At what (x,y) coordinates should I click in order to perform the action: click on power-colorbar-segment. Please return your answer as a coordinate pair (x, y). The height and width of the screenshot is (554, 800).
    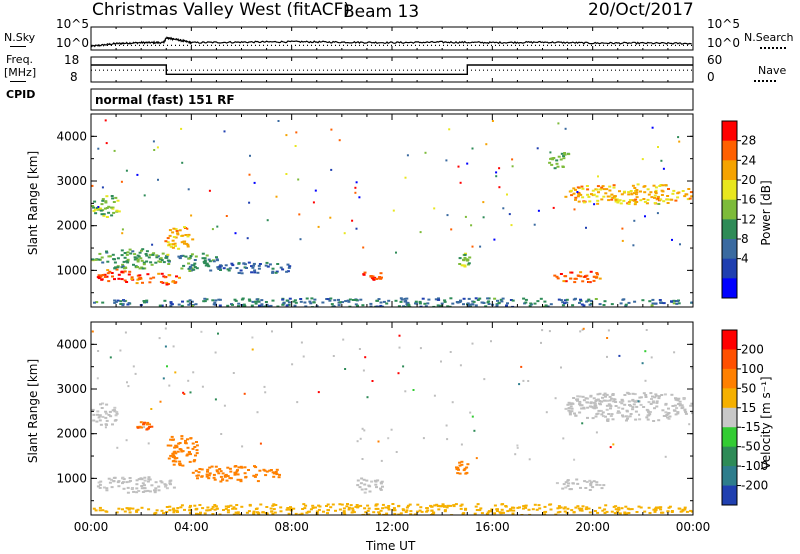
    Looking at the image, I should click on (729, 190).